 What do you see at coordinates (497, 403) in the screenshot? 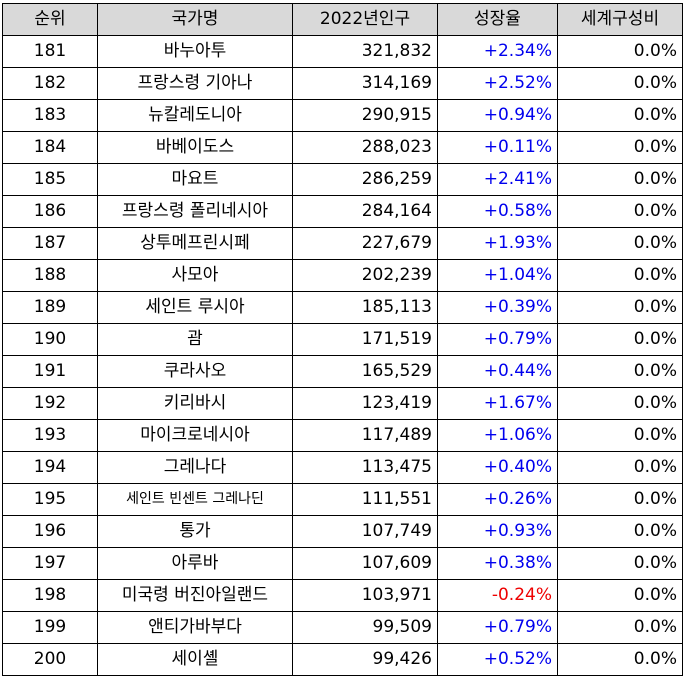
I see `growth-rate-cell: +1.67%` at bounding box center [497, 403].